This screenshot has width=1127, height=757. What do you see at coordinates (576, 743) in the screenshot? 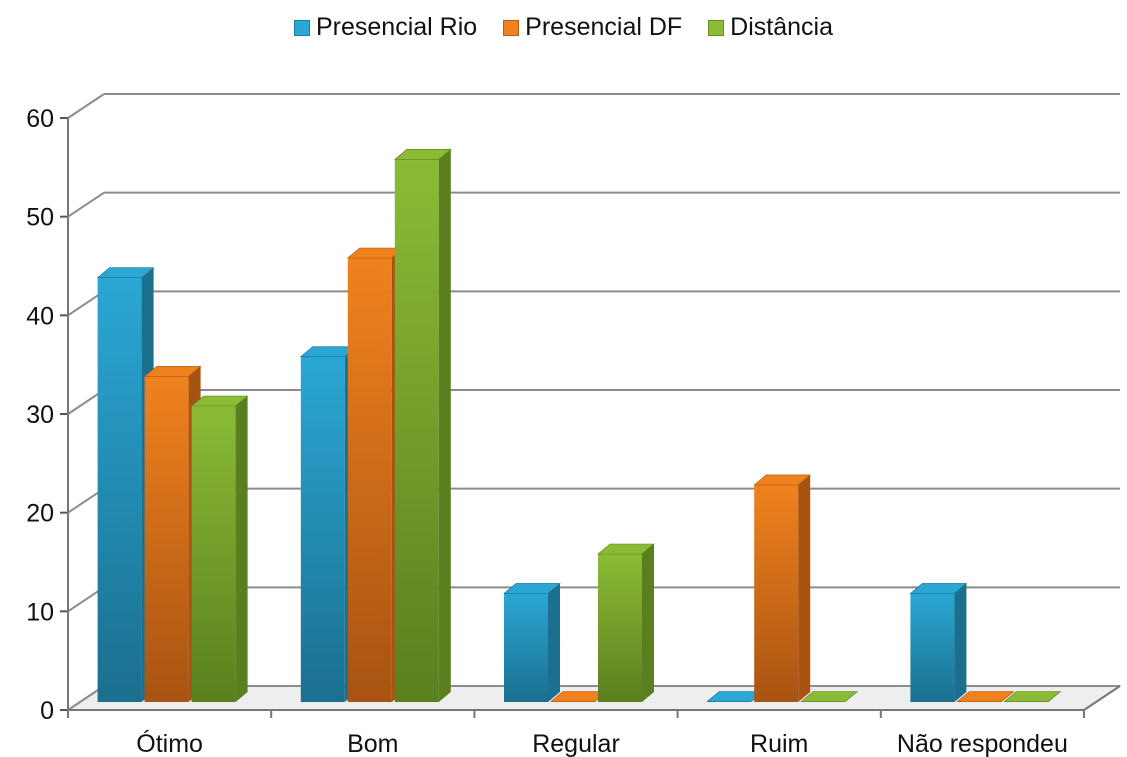
I see `x-tick-label: Regular` at bounding box center [576, 743].